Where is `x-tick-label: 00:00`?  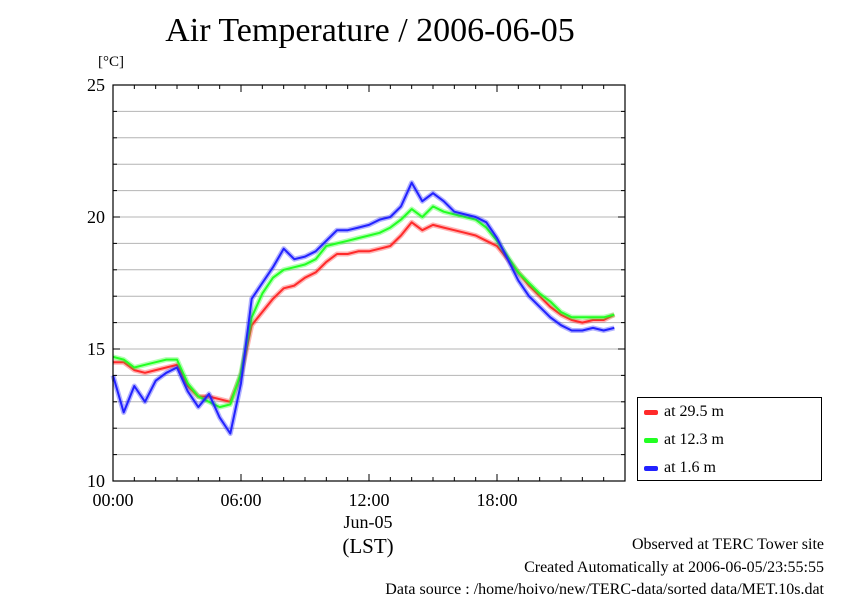
x-tick-label: 00:00 is located at coordinates (112, 500).